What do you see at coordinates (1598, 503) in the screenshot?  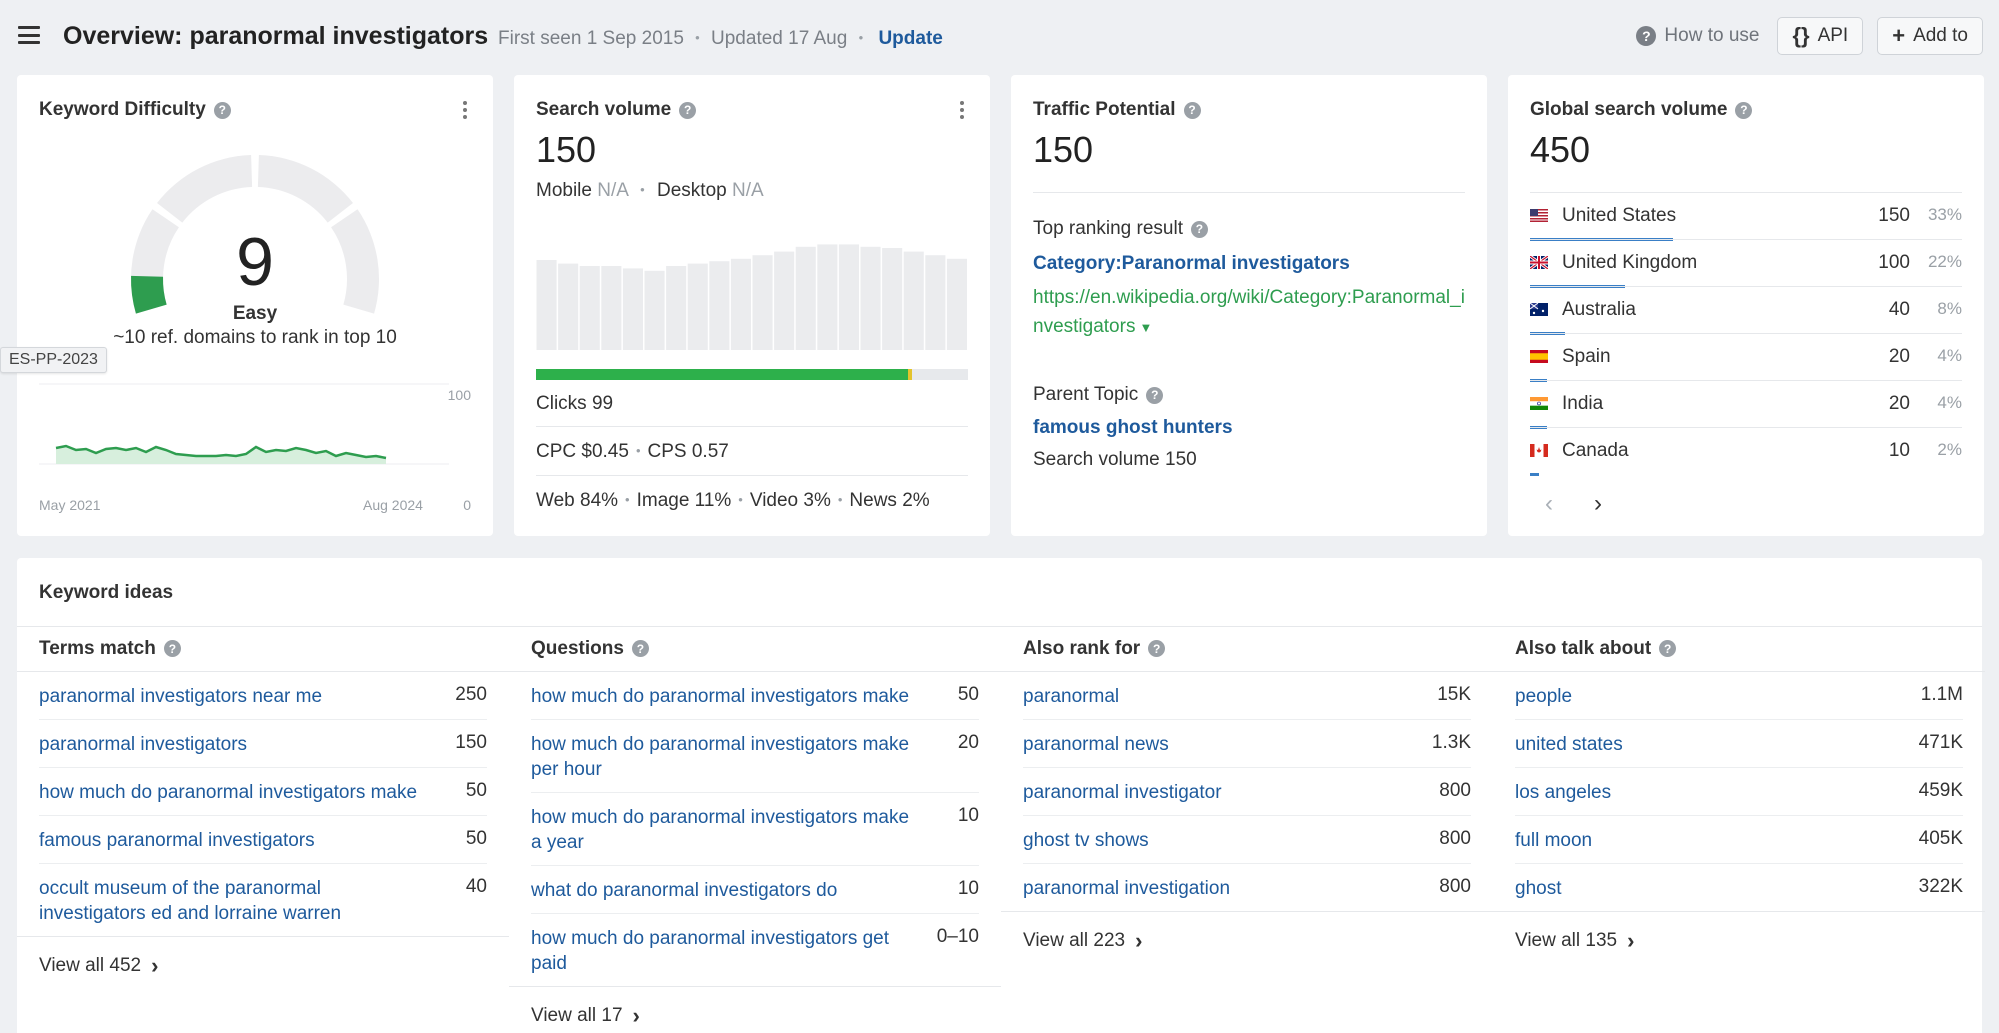 I see `next-page-icon: ›` at bounding box center [1598, 503].